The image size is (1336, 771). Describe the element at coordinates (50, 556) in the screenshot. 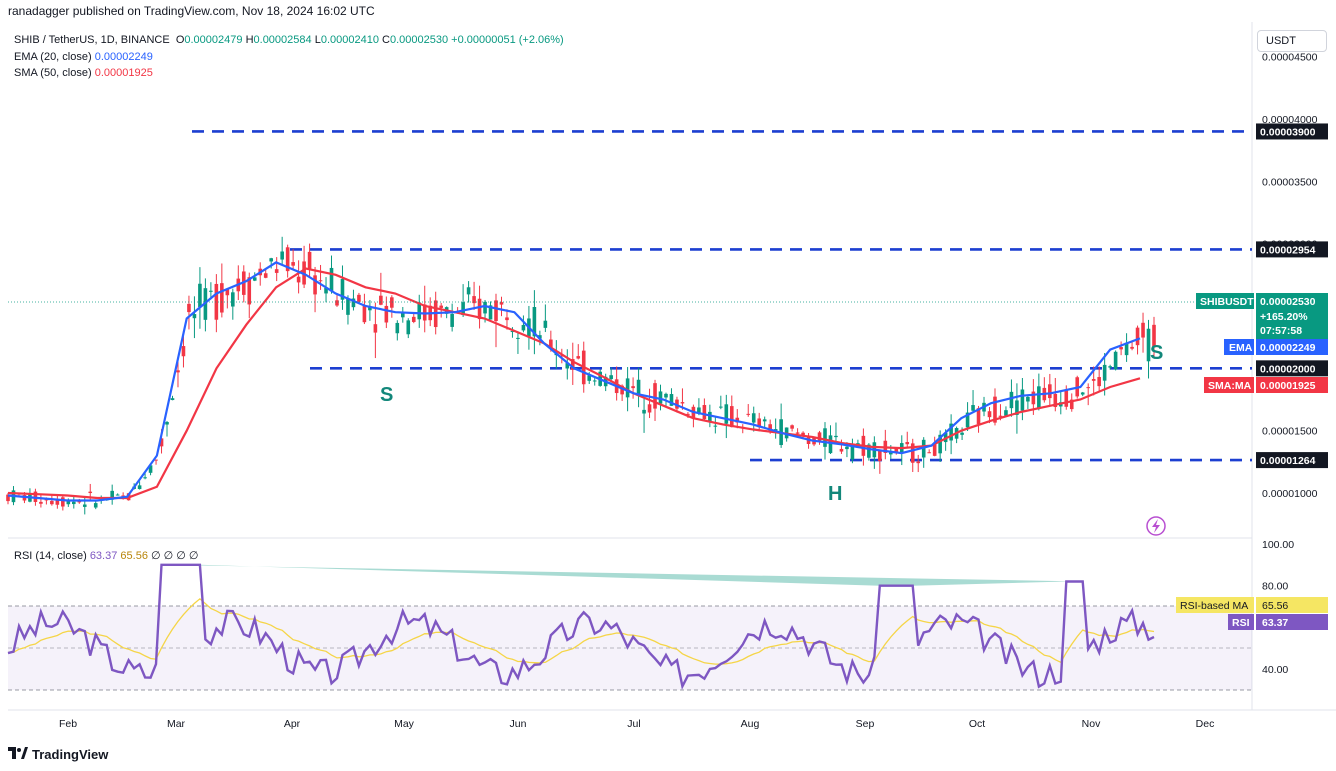

I see `rsi-label: RSI (14, close)` at that location.